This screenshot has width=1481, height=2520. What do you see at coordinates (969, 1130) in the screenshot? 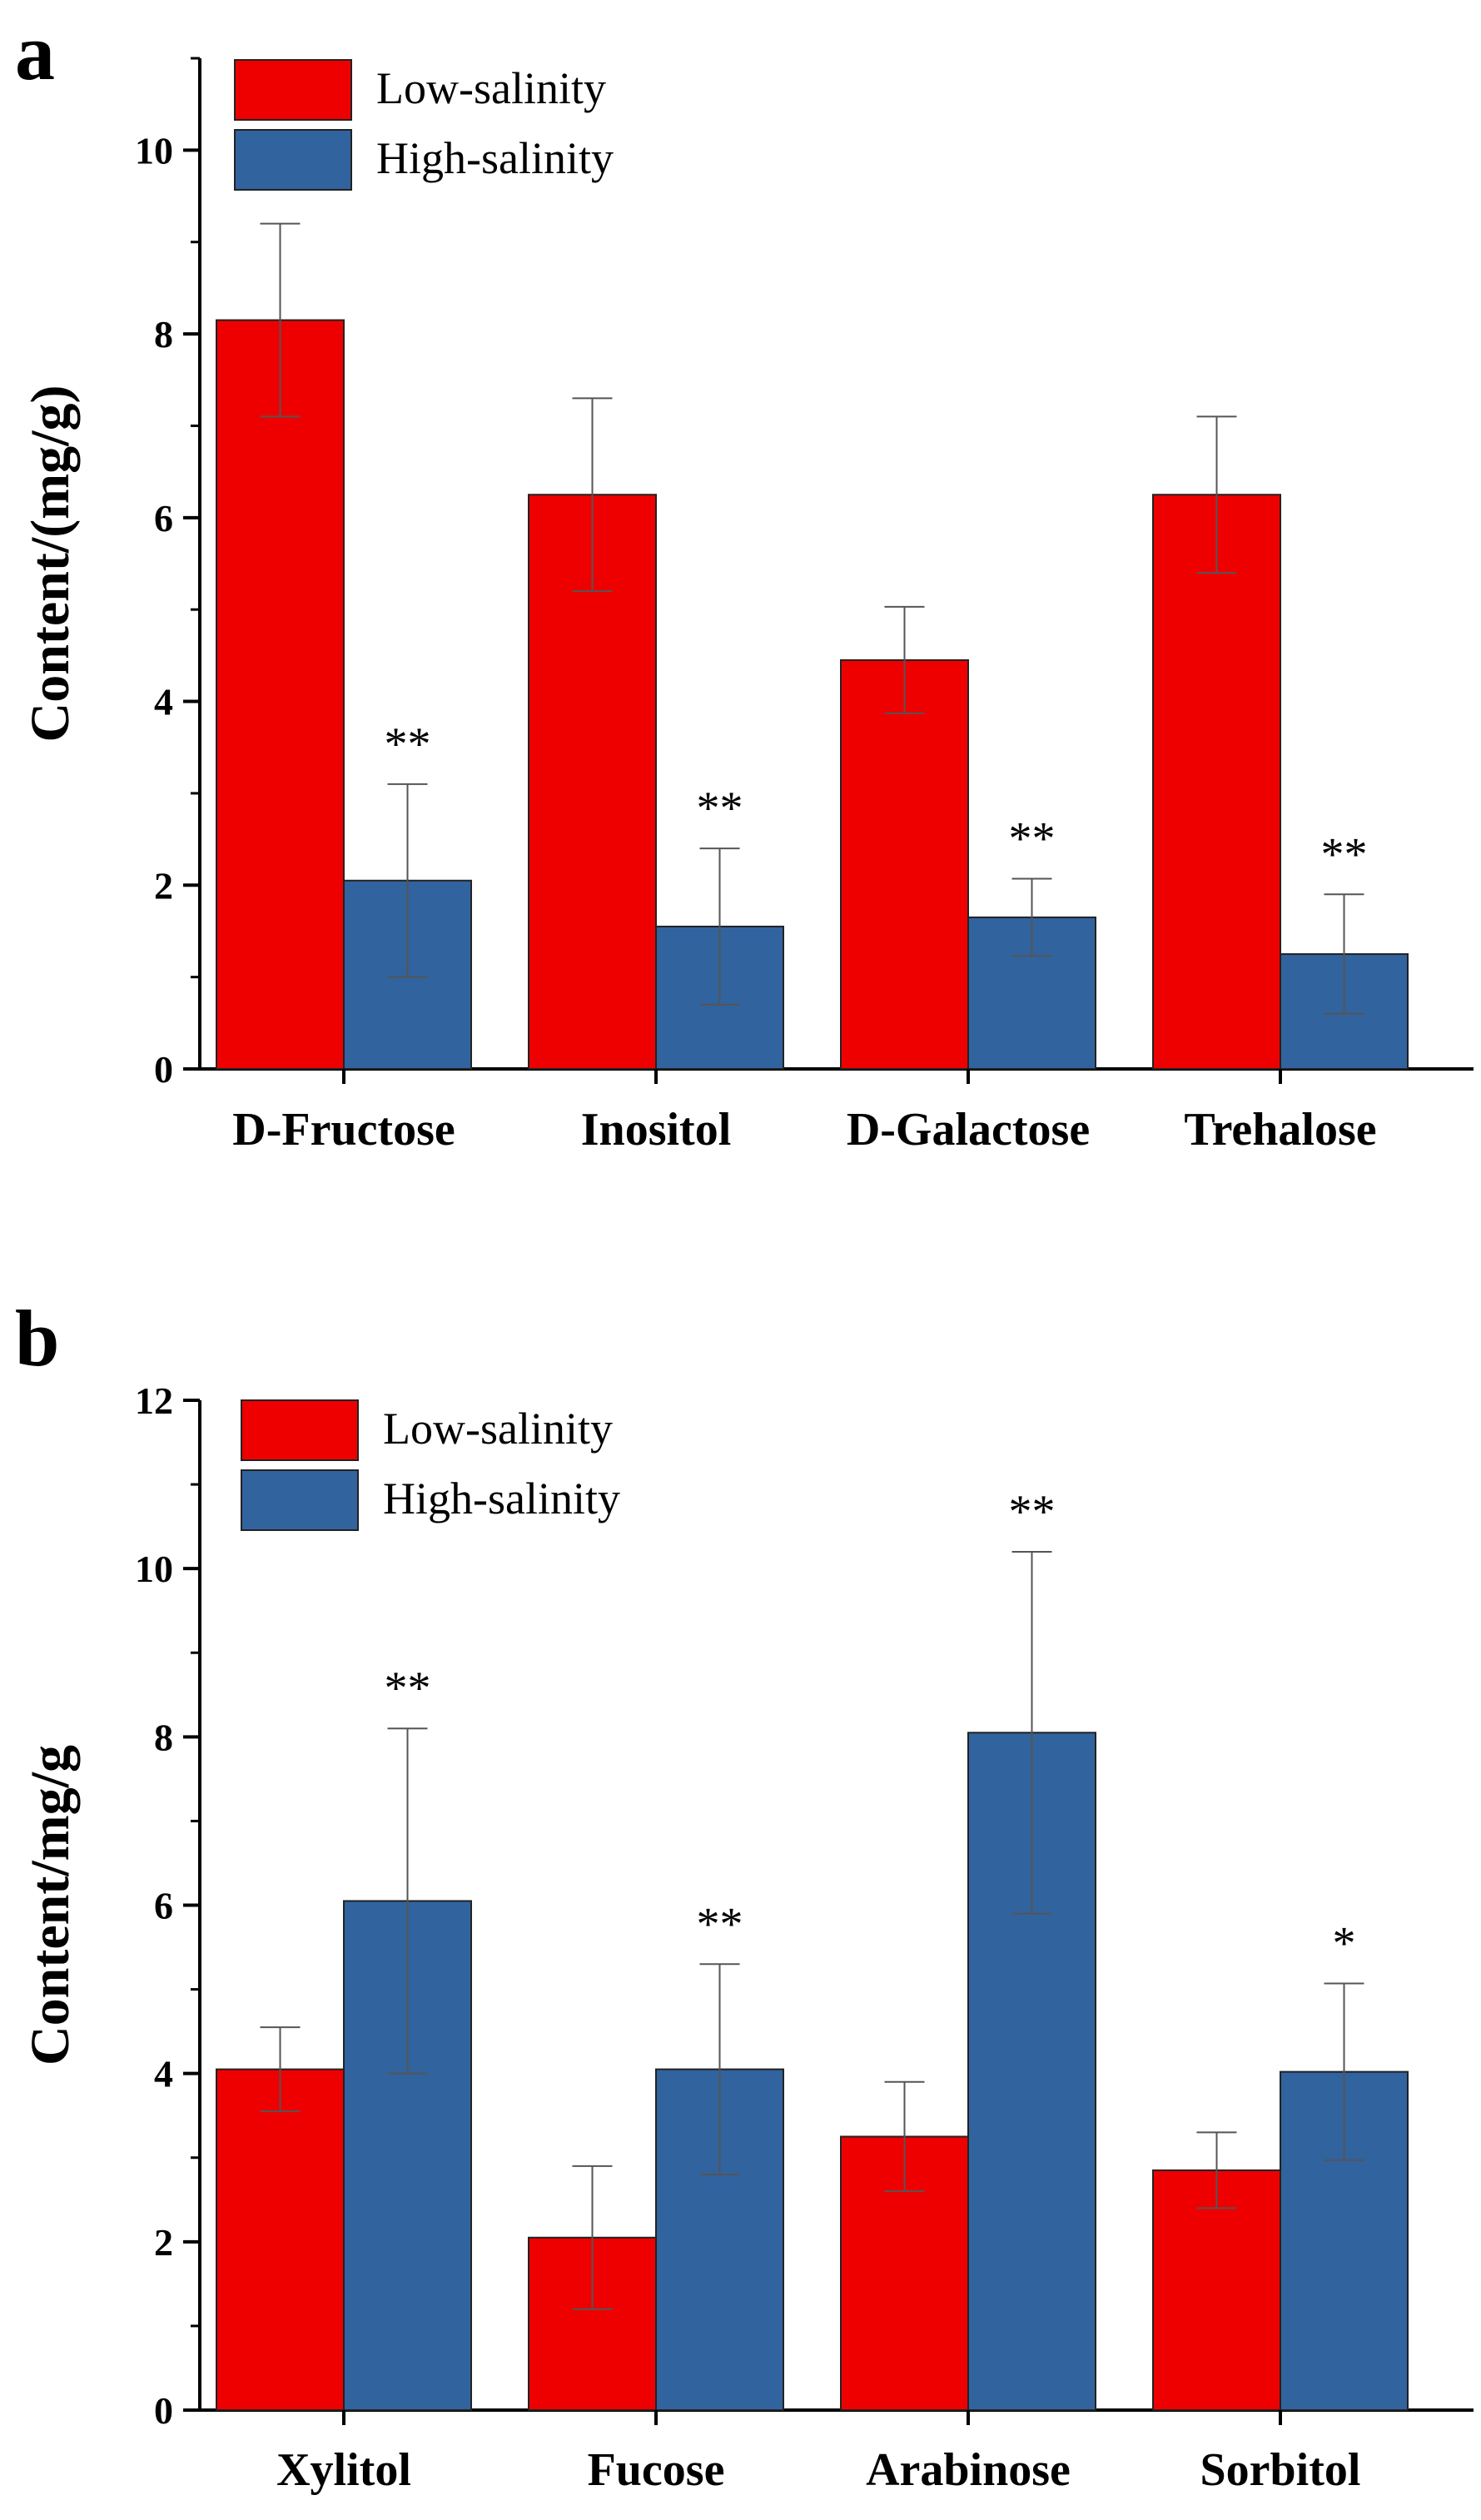
I see `x-tick-label: D-Galactose` at bounding box center [969, 1130].